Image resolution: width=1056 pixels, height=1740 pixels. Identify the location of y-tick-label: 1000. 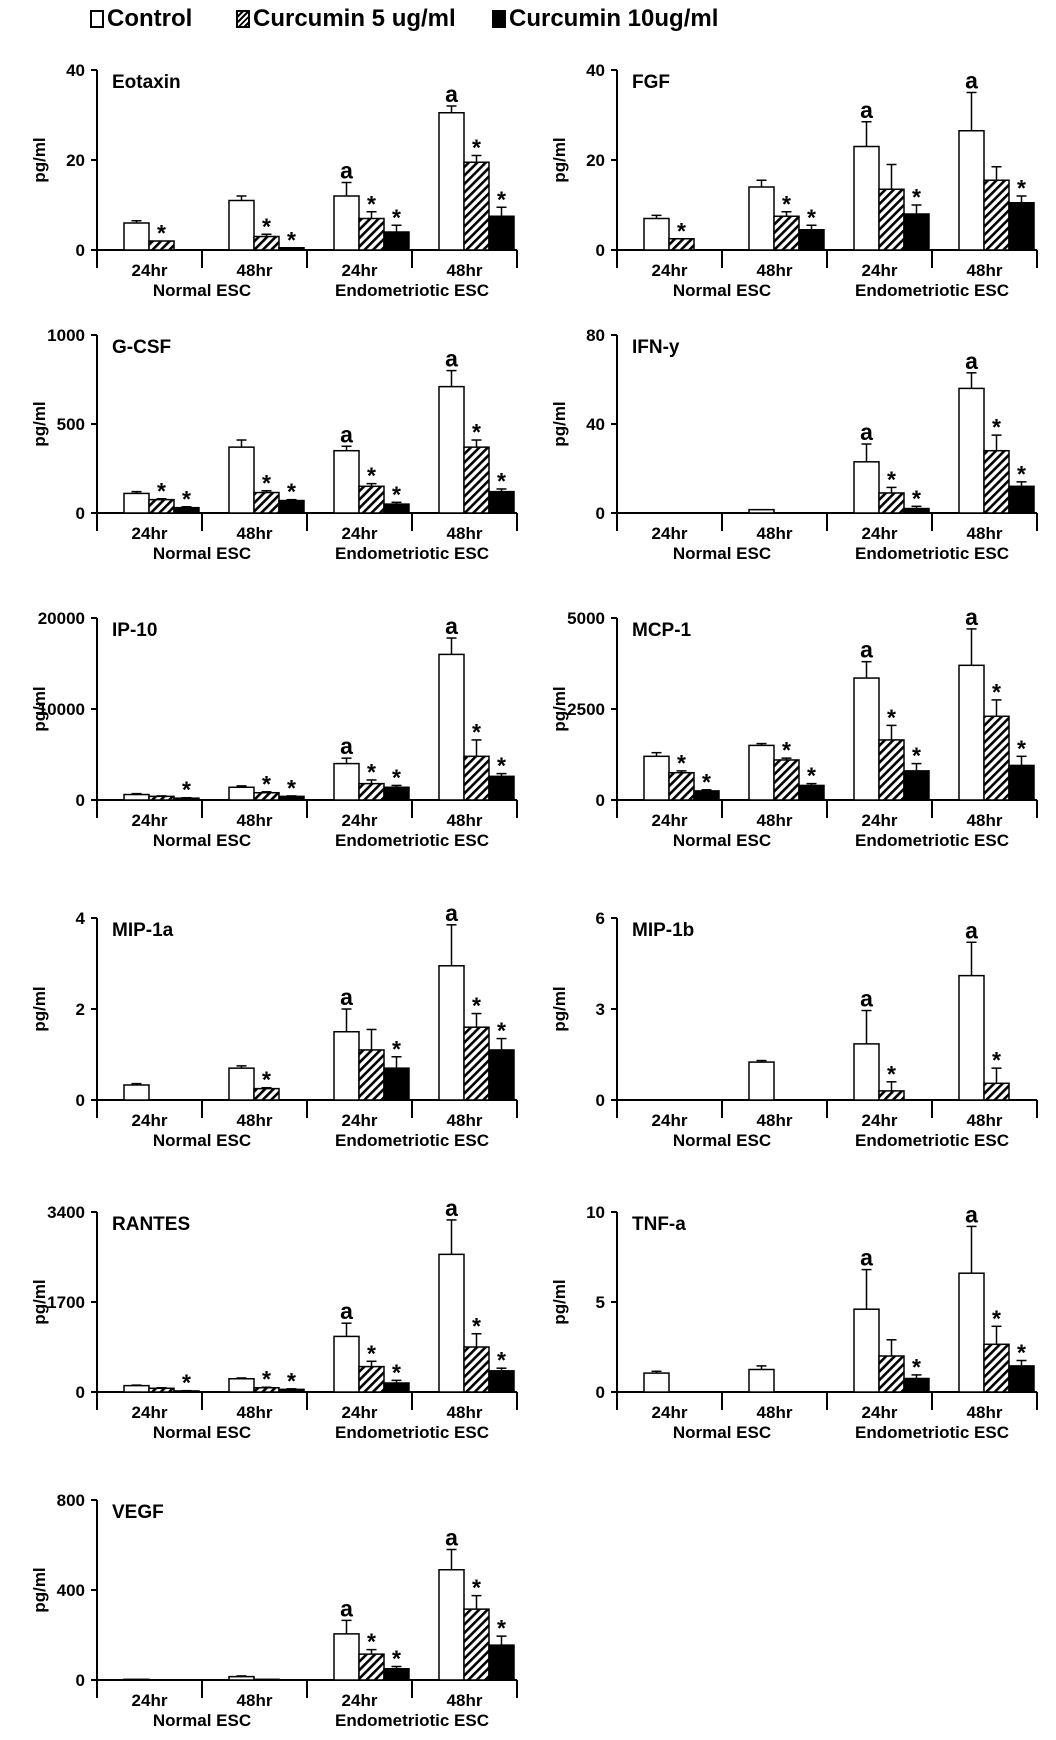
(66, 335).